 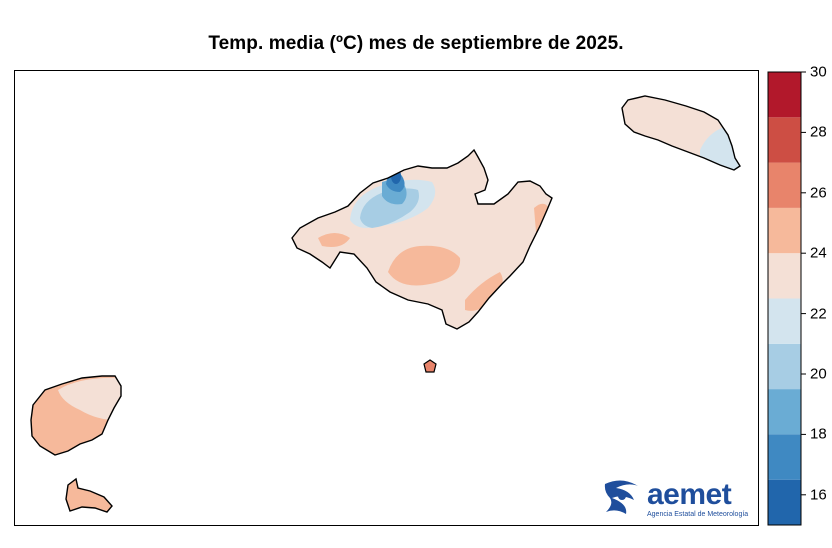 I want to click on logo-text: aemet, so click(x=689, y=494).